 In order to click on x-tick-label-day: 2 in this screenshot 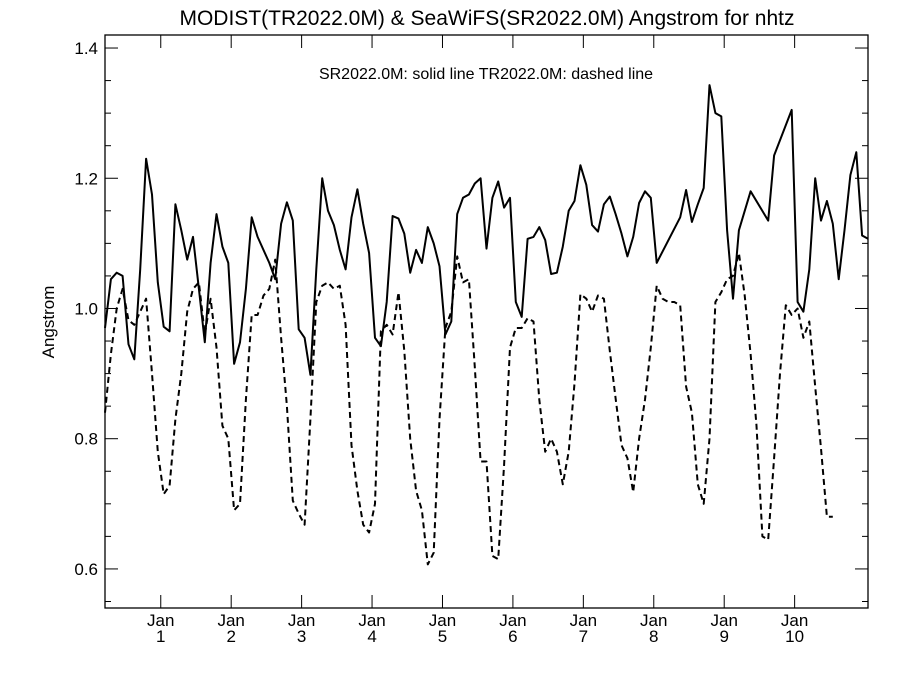, I will do `click(230, 636)`.